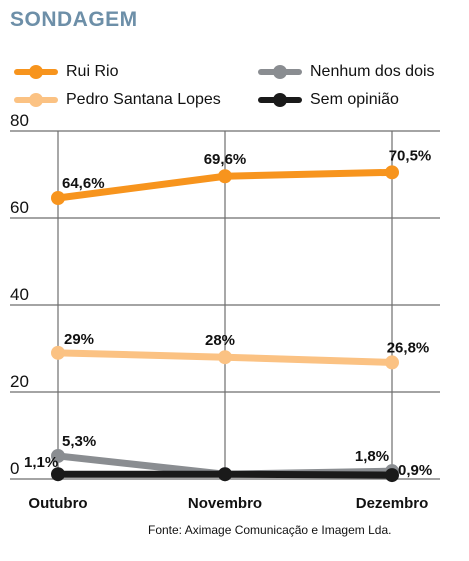 The image size is (469, 561). I want to click on legend-label-rui-rio: Rui Rio, so click(92, 71).